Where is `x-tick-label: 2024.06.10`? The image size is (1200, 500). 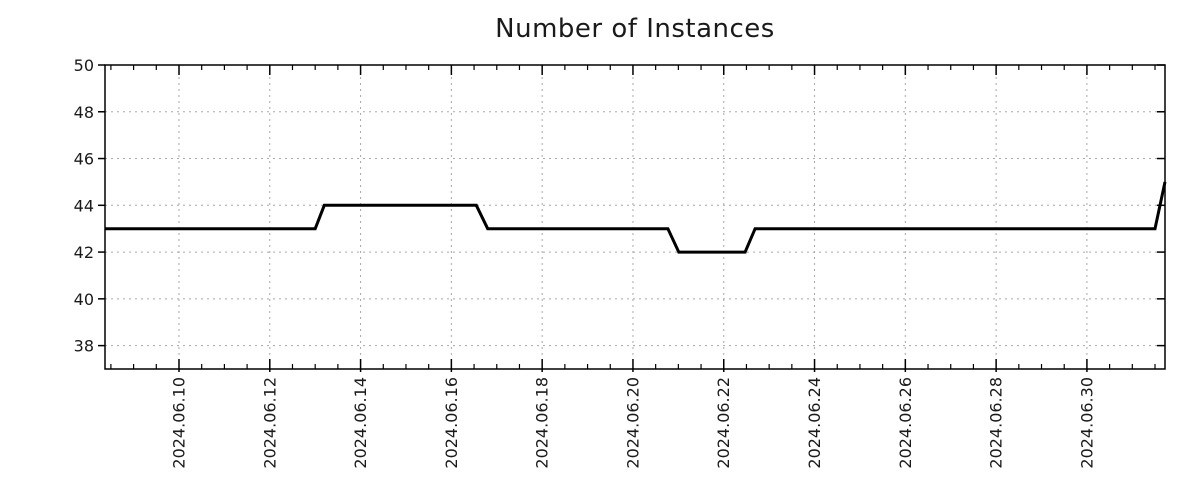
x-tick-label: 2024.06.10 is located at coordinates (178, 423).